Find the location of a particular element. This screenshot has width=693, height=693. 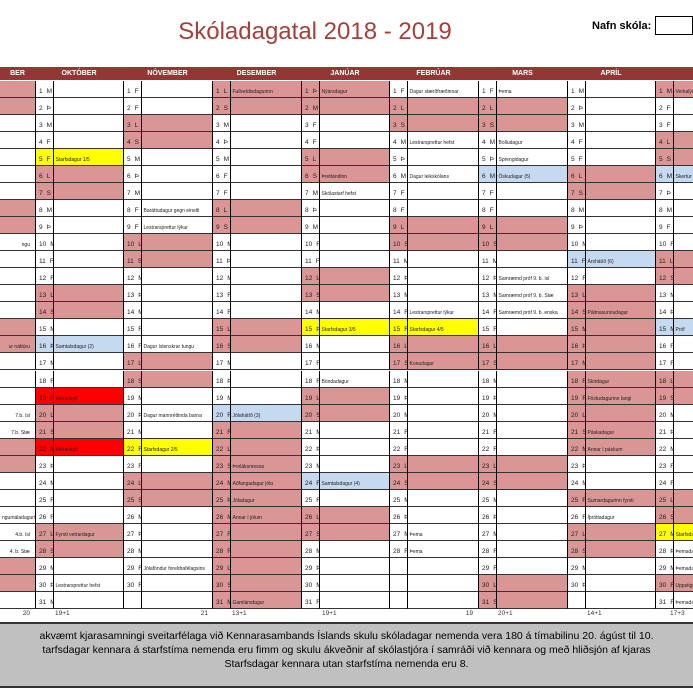

day-cell: 23 L is located at coordinates (487, 464).